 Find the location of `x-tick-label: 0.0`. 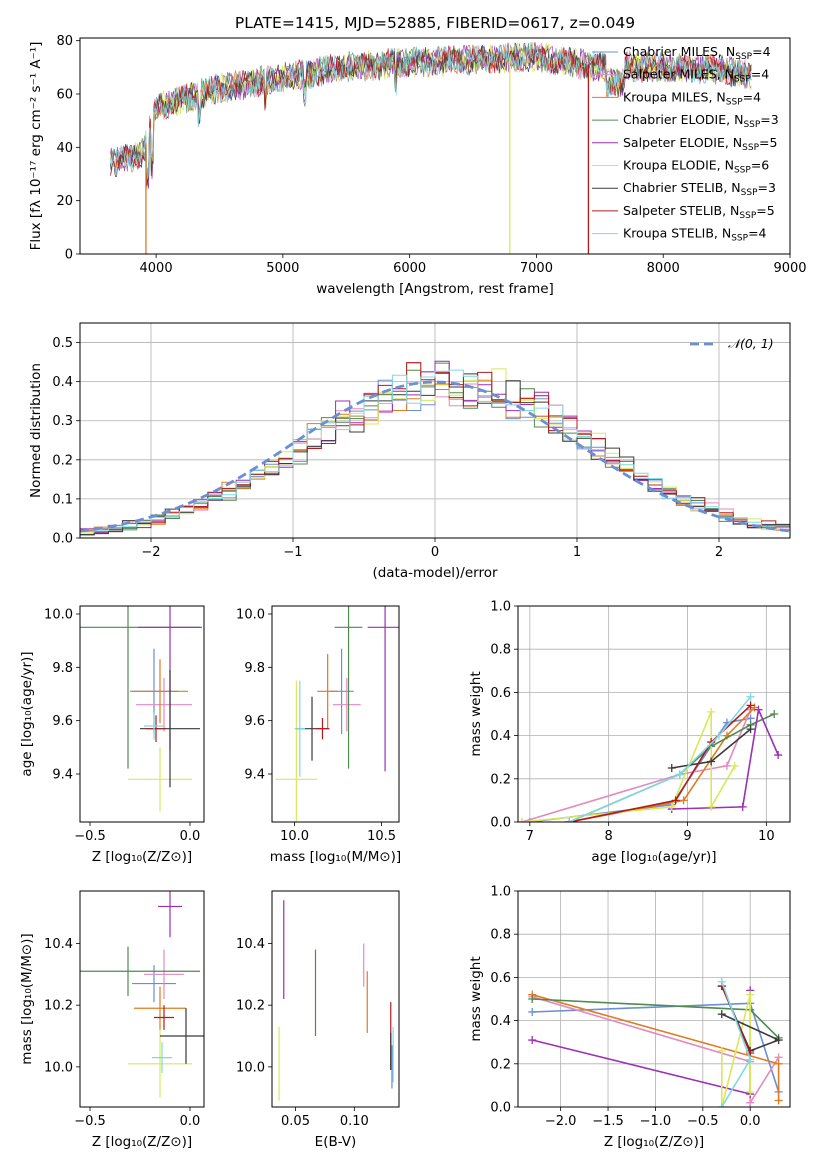

x-tick-label: 0.0 is located at coordinates (750, 1121).